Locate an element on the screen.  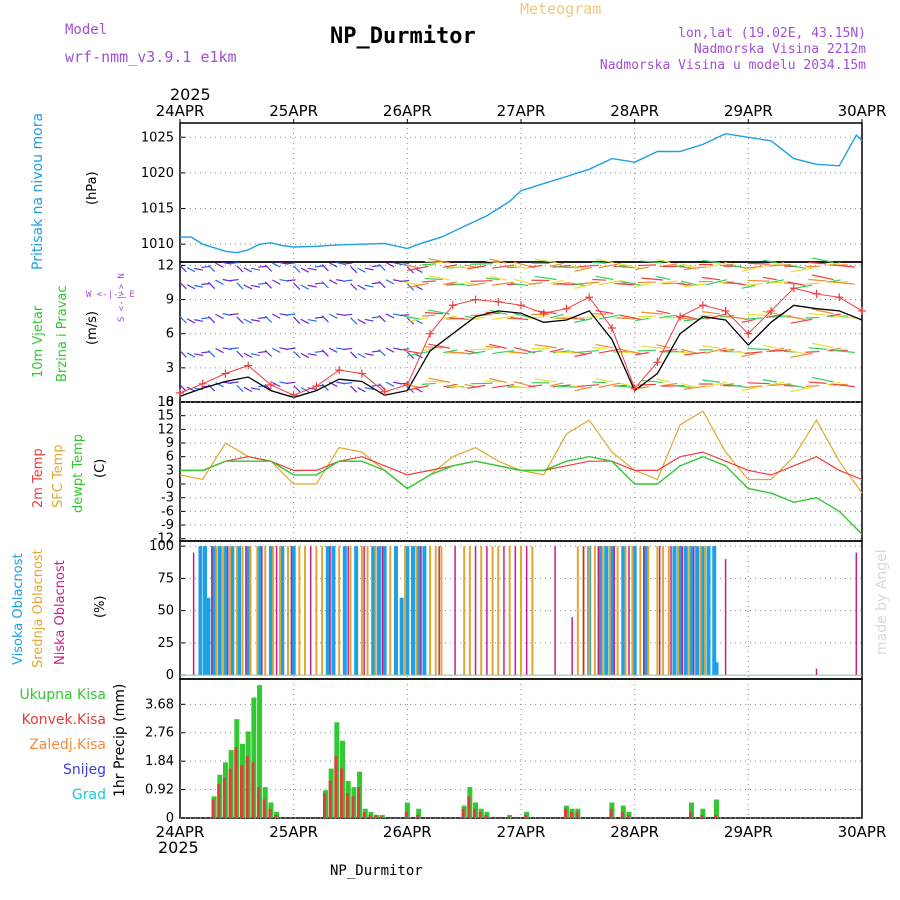
pressure-unit: (hPa) is located at coordinates (92, 188).